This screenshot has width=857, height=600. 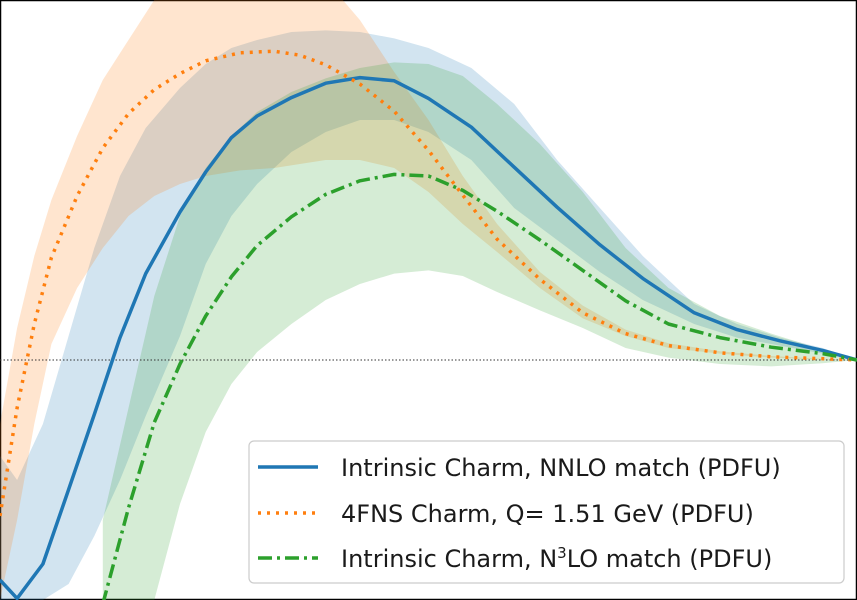 I want to click on legend-label-nnlo: Intrinsic Charm, NNLO match (PDFU), so click(x=561, y=468).